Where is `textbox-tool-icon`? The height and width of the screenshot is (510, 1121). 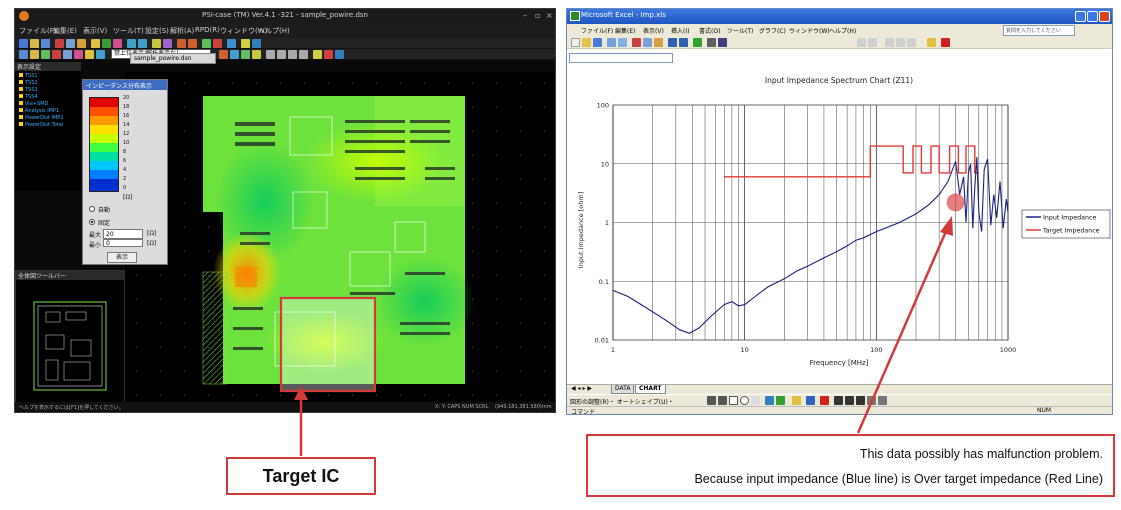 textbox-tool-icon is located at coordinates (755, 400).